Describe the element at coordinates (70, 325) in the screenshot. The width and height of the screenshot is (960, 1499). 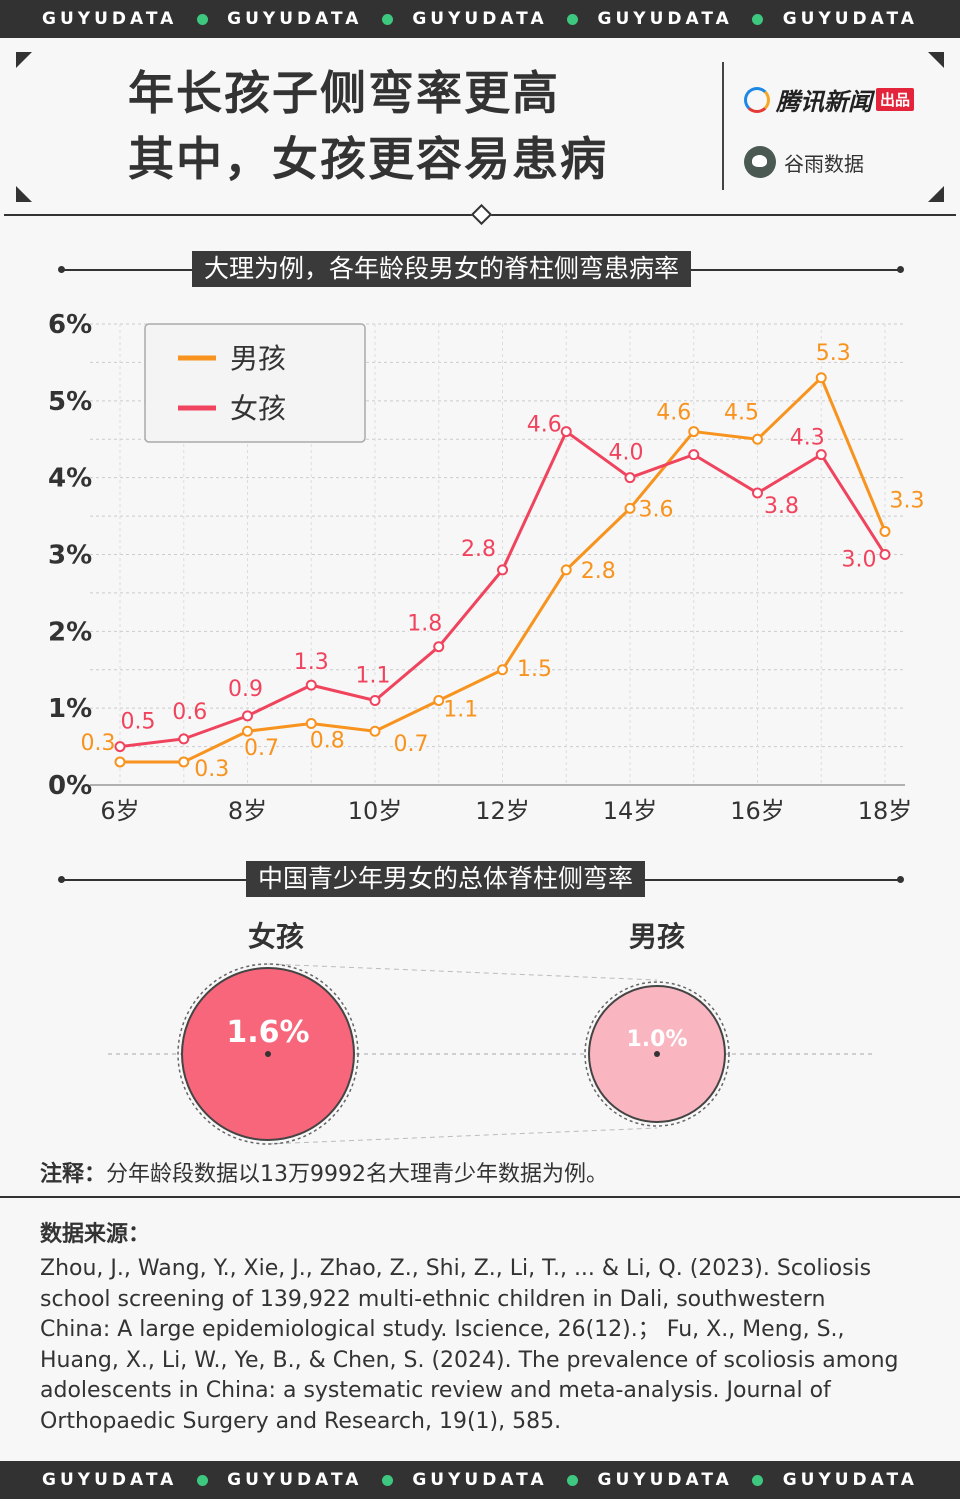
I see `y-tick-label: 6%` at that location.